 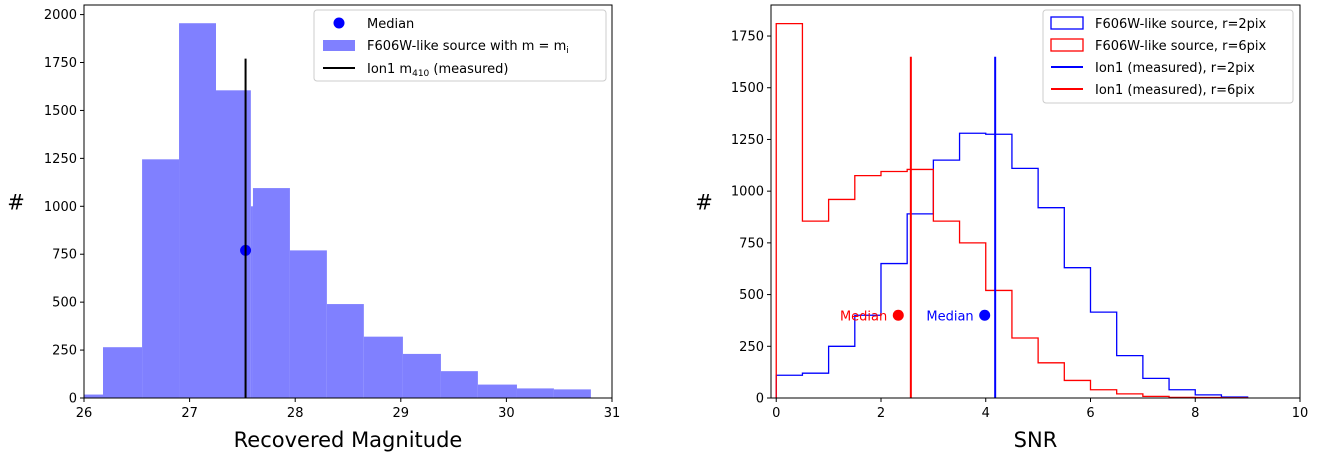 What do you see at coordinates (348, 440) in the screenshot?
I see `x-axis-label: Recovered Magnitude` at bounding box center [348, 440].